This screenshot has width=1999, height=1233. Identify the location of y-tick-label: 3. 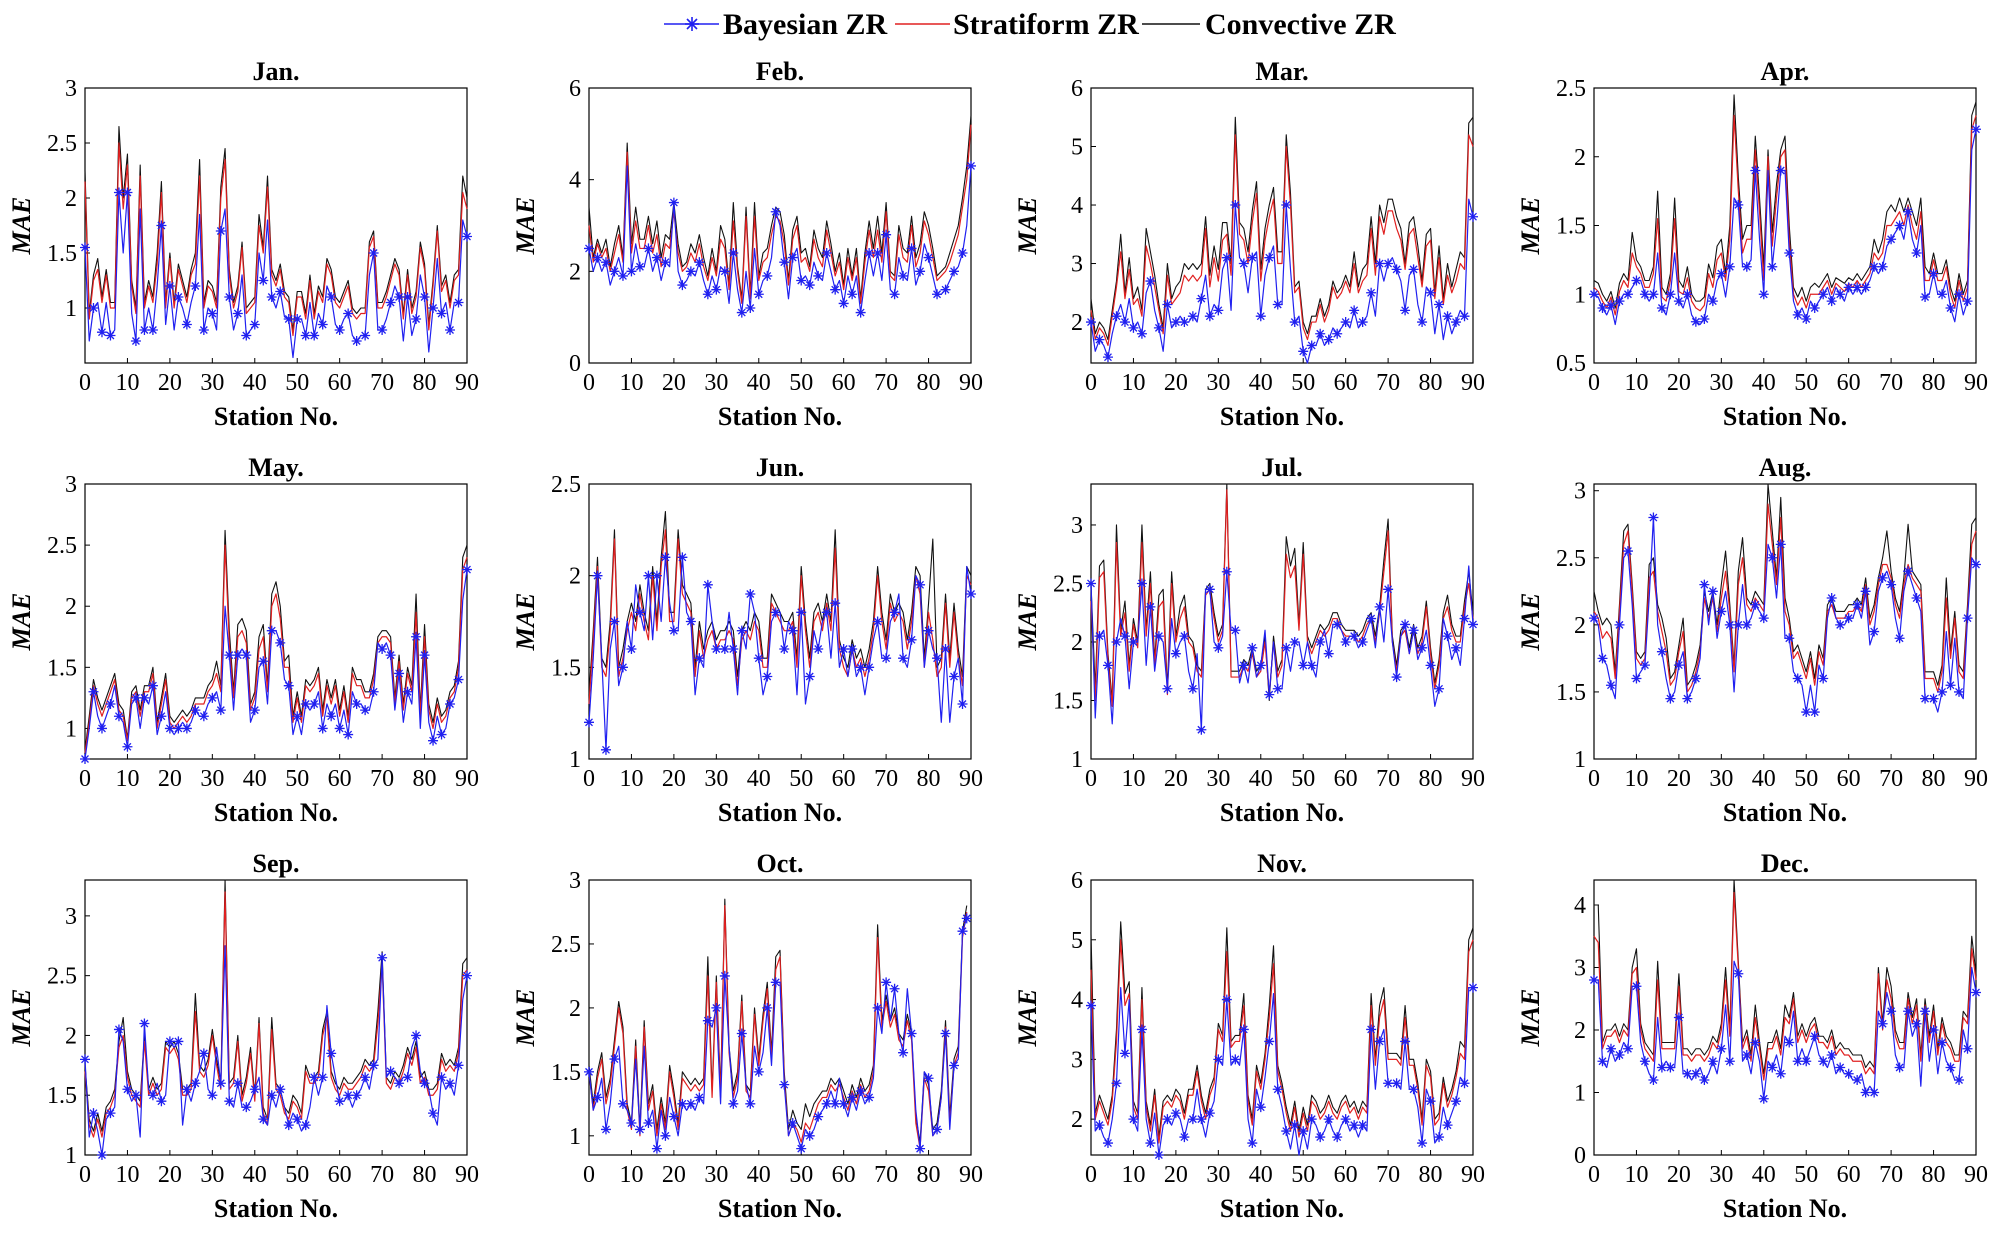
(71, 917).